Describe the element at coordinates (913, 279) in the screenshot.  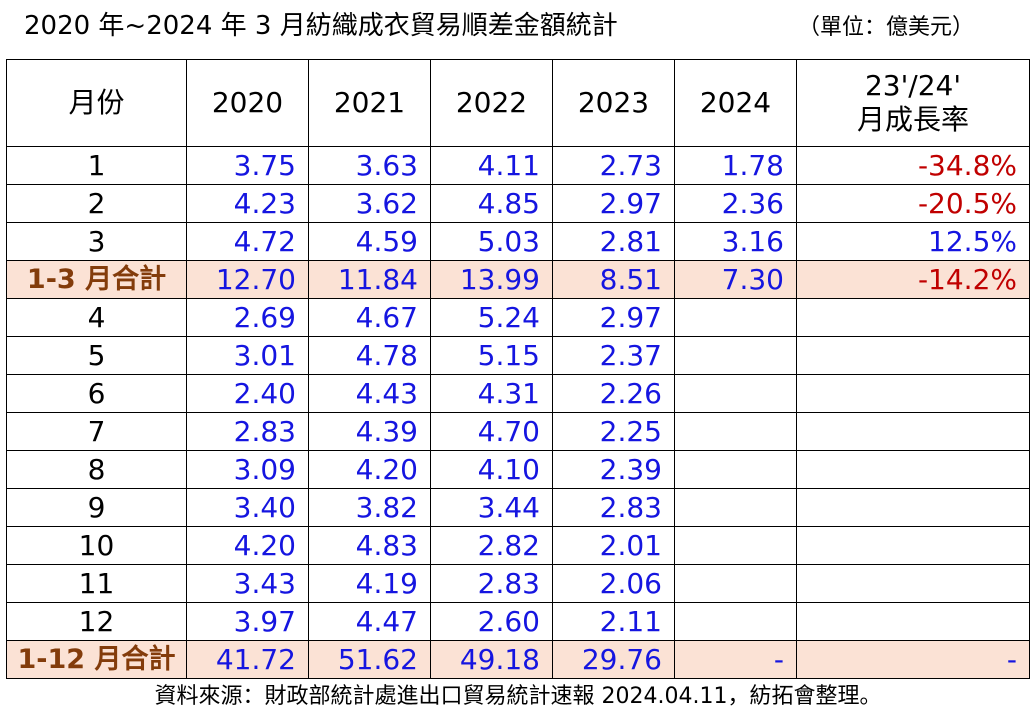
I see `growth-cell: -14.2%` at that location.